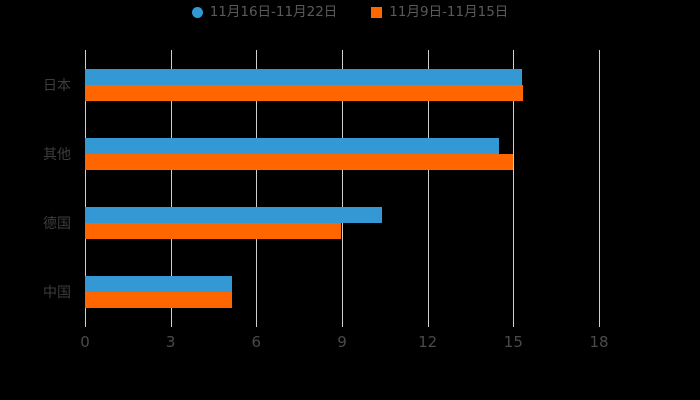  Describe the element at coordinates (599, 342) in the screenshot. I see `x-axis-tick-label: 18` at that location.